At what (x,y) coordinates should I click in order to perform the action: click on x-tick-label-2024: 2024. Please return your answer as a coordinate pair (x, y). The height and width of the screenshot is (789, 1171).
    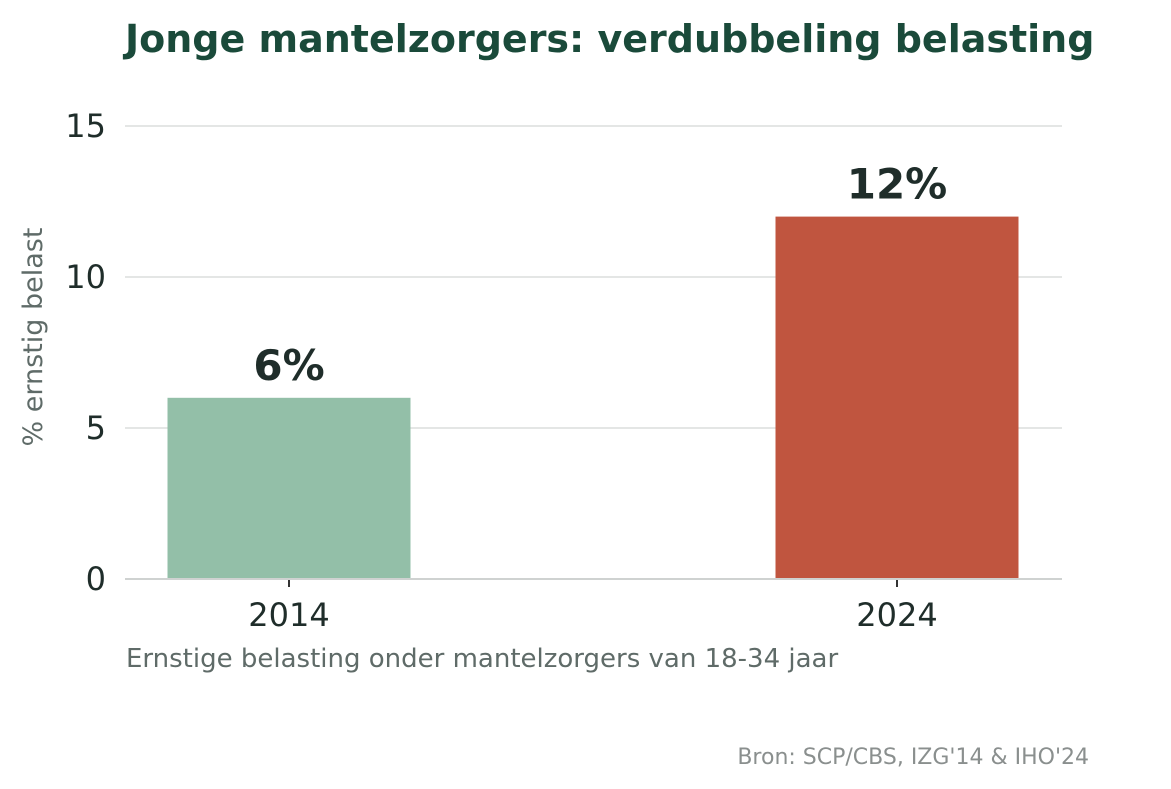
    Looking at the image, I should click on (896, 615).